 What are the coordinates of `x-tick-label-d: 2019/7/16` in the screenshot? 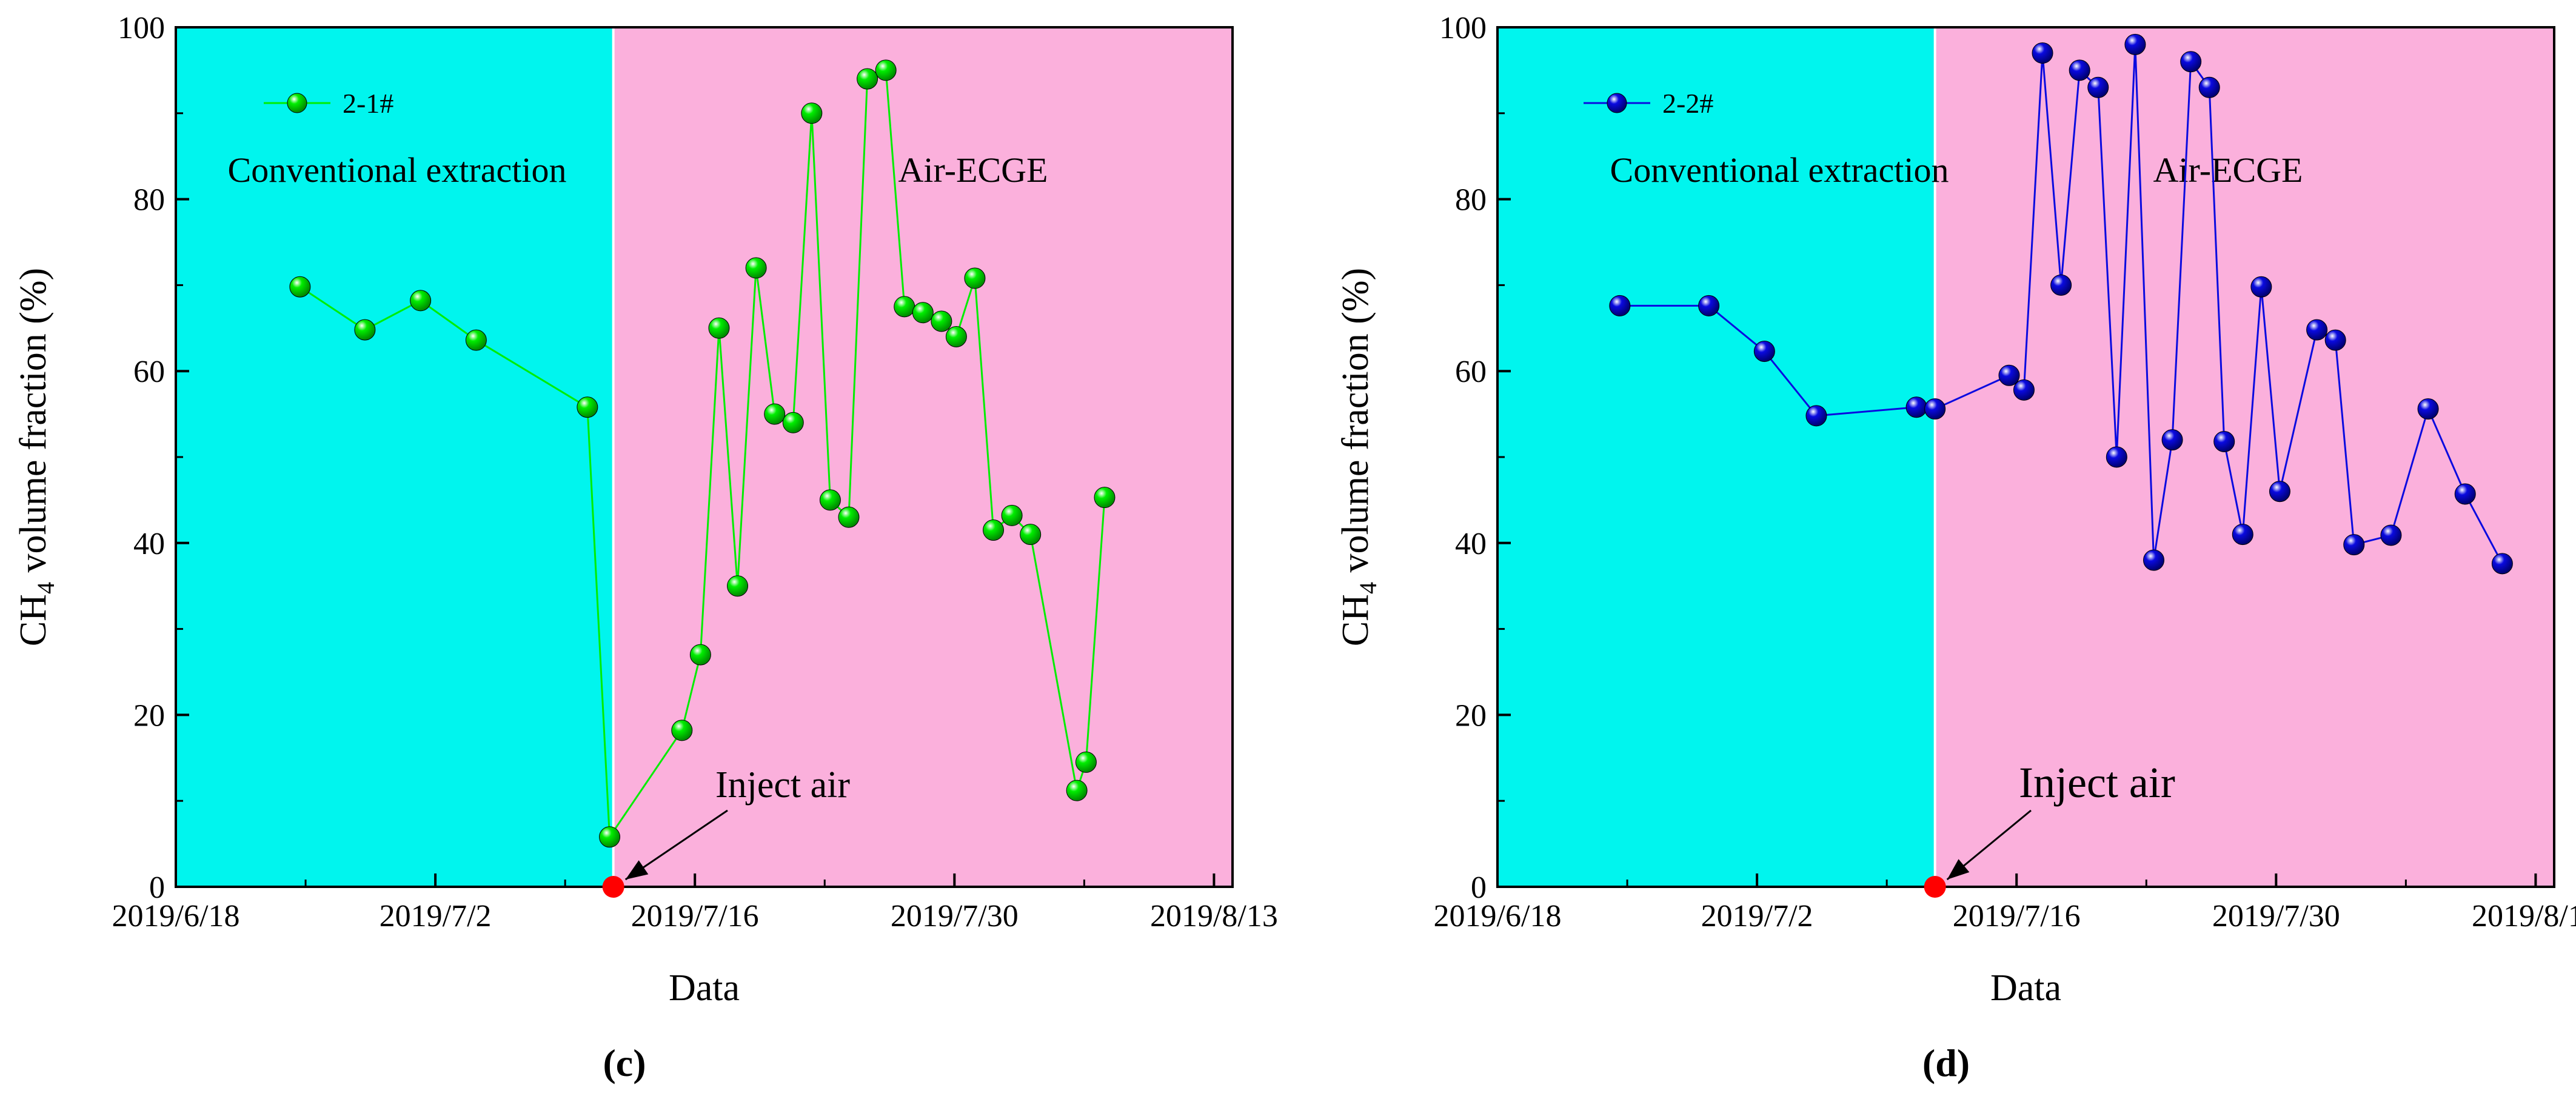 It's located at (2017, 916).